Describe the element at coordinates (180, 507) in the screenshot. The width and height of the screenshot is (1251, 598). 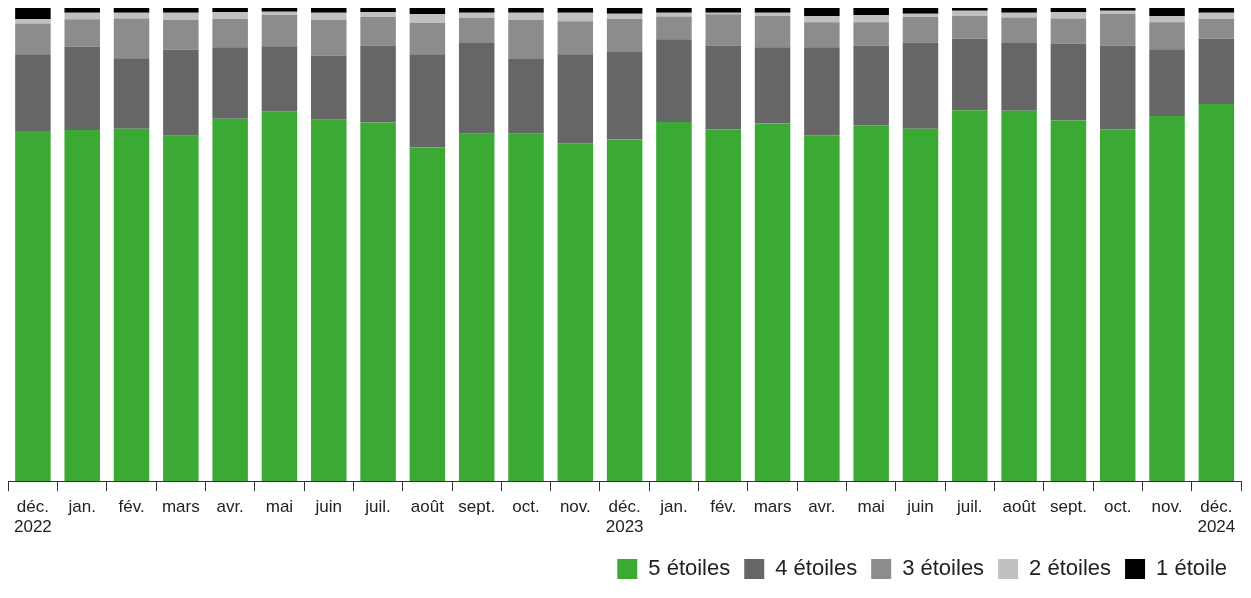
I see `x-tick-label: mars` at that location.